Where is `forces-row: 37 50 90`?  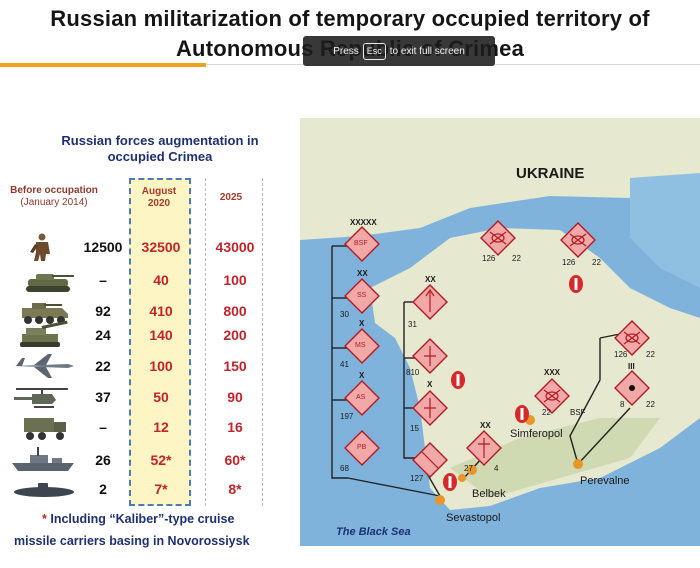 forces-row: 37 50 90 is located at coordinates (141, 397).